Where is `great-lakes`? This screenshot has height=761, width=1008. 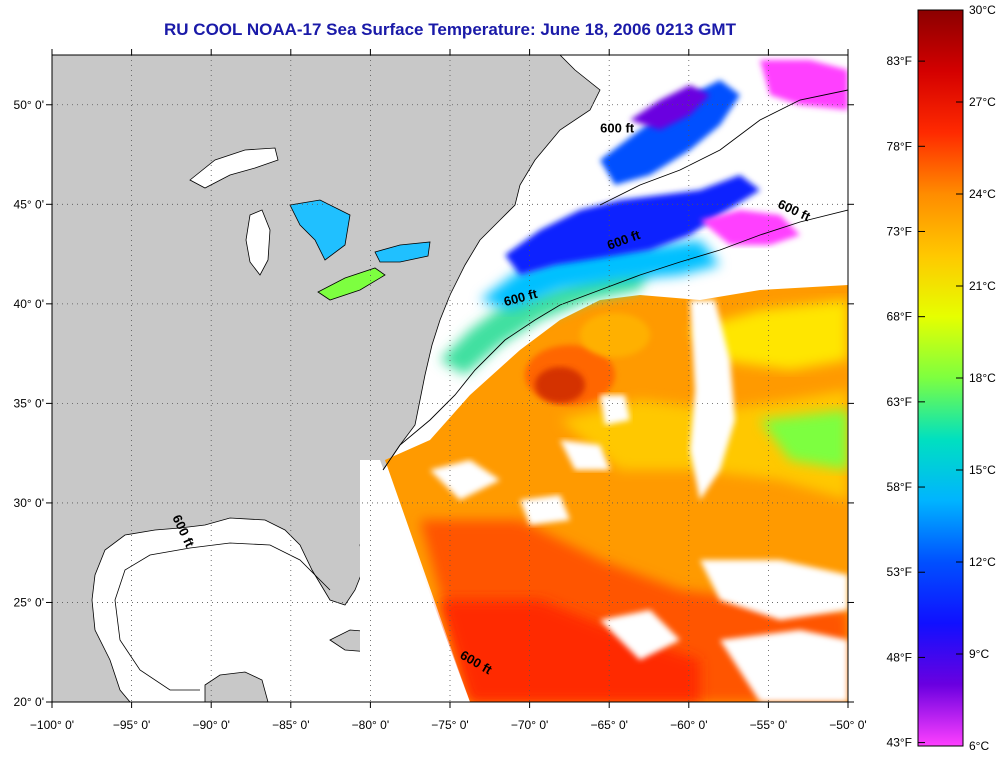
great-lakes is located at coordinates (310, 224).